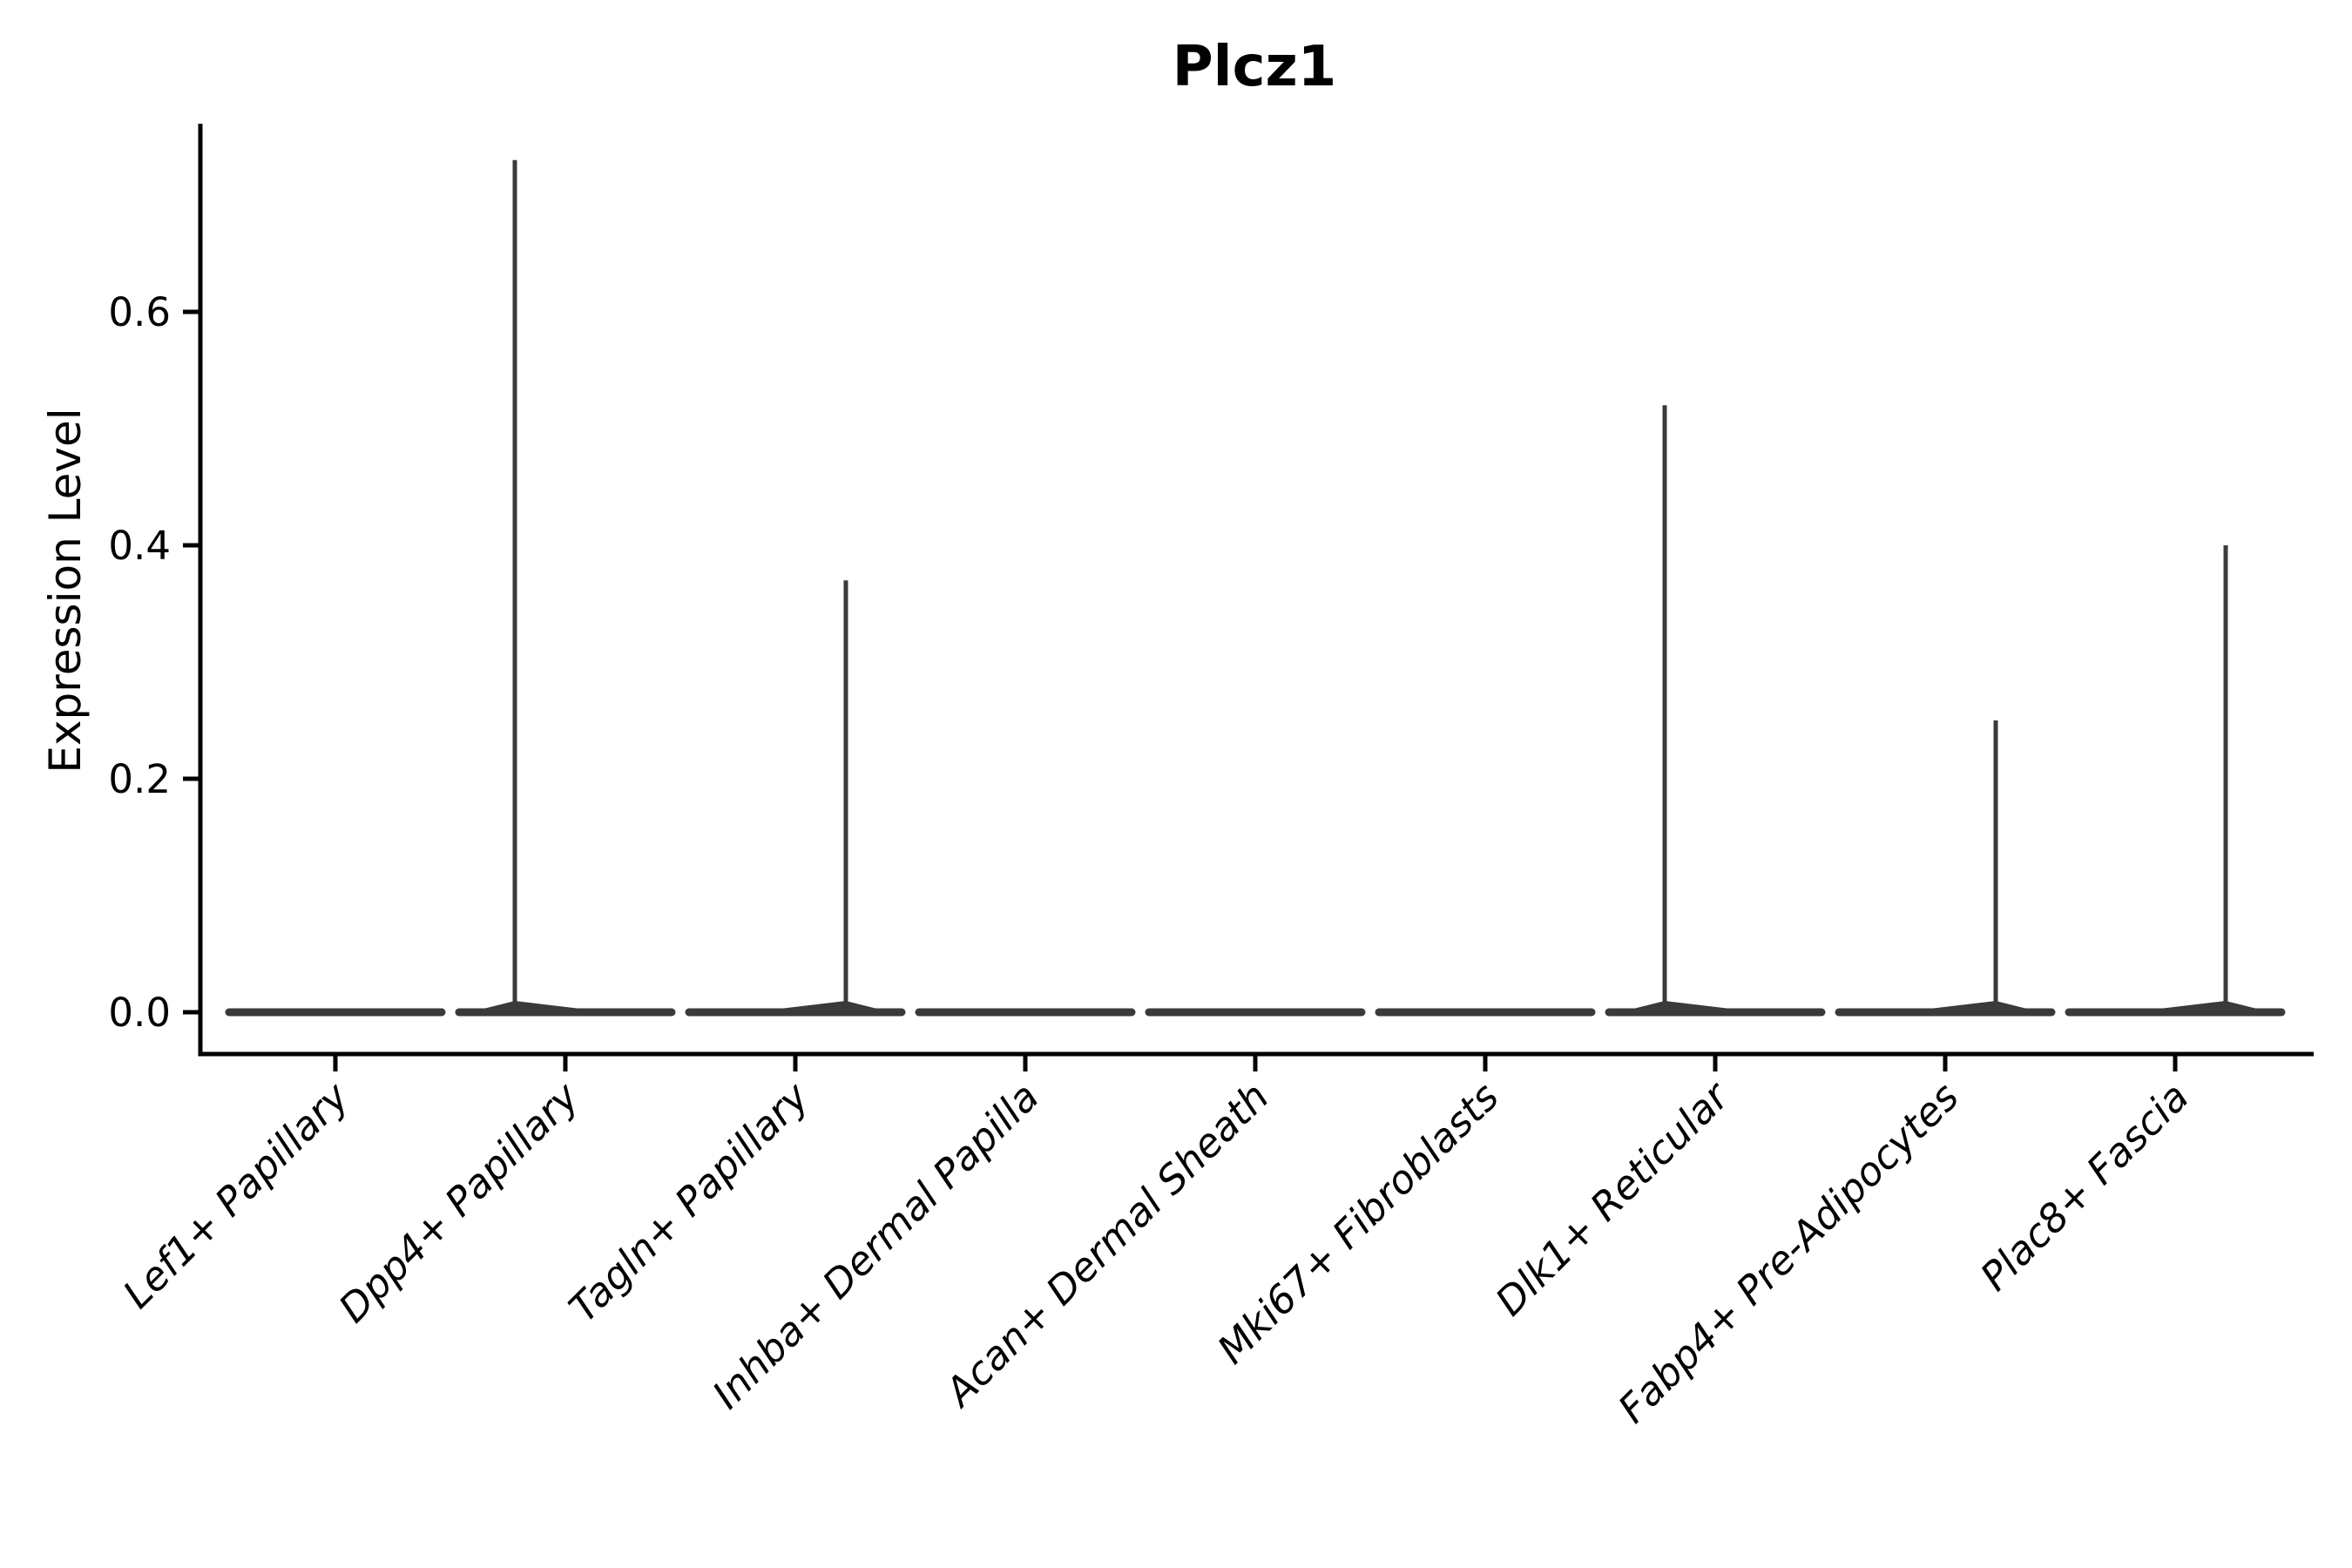  What do you see at coordinates (139, 779) in the screenshot?
I see `y-tick-label: 0.2` at bounding box center [139, 779].